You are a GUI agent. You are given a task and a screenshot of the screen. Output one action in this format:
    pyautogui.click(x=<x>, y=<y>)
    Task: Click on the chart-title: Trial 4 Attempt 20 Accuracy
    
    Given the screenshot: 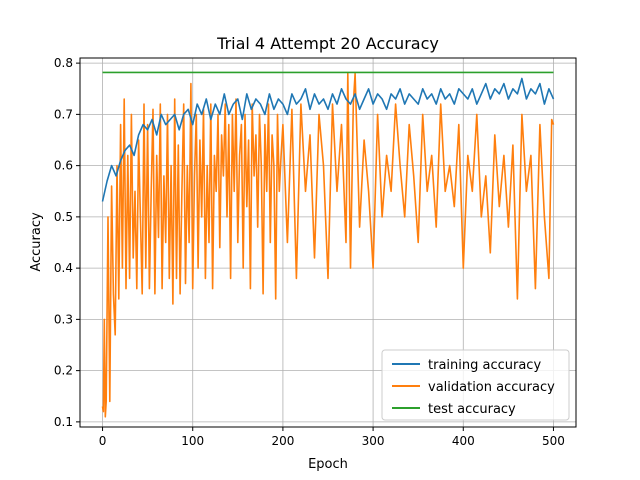 What is the action you would take?
    pyautogui.click(x=327, y=43)
    